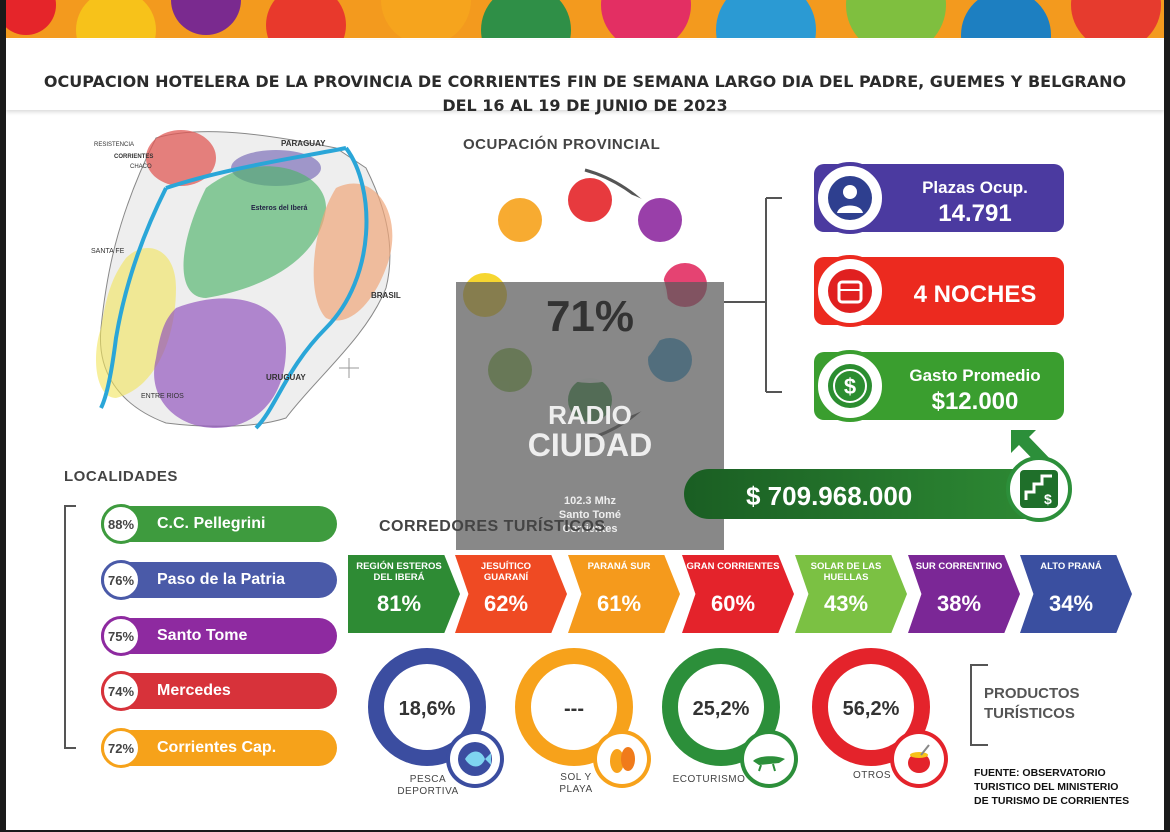 This screenshot has width=1170, height=832. I want to click on producto-label-line2: PLAYA, so click(576, 789).